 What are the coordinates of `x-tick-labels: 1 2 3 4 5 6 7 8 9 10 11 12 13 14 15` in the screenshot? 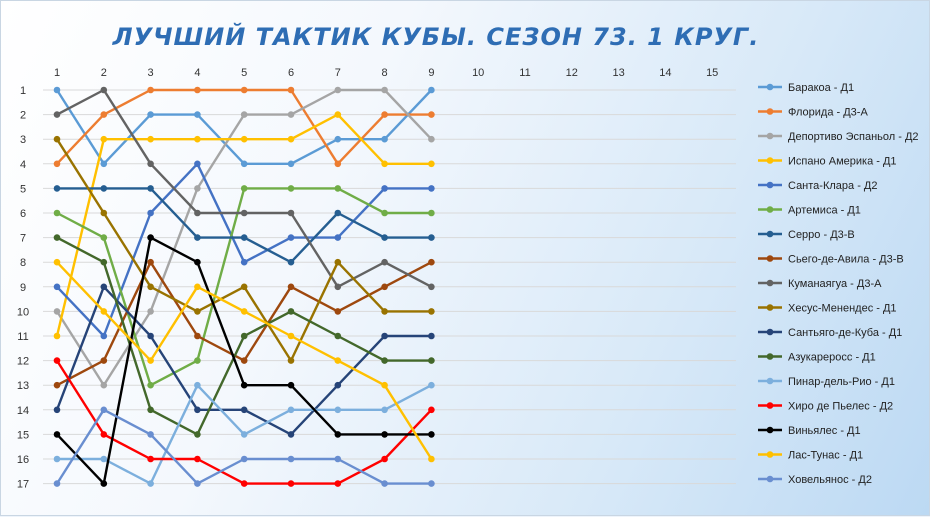 It's located at (386, 73).